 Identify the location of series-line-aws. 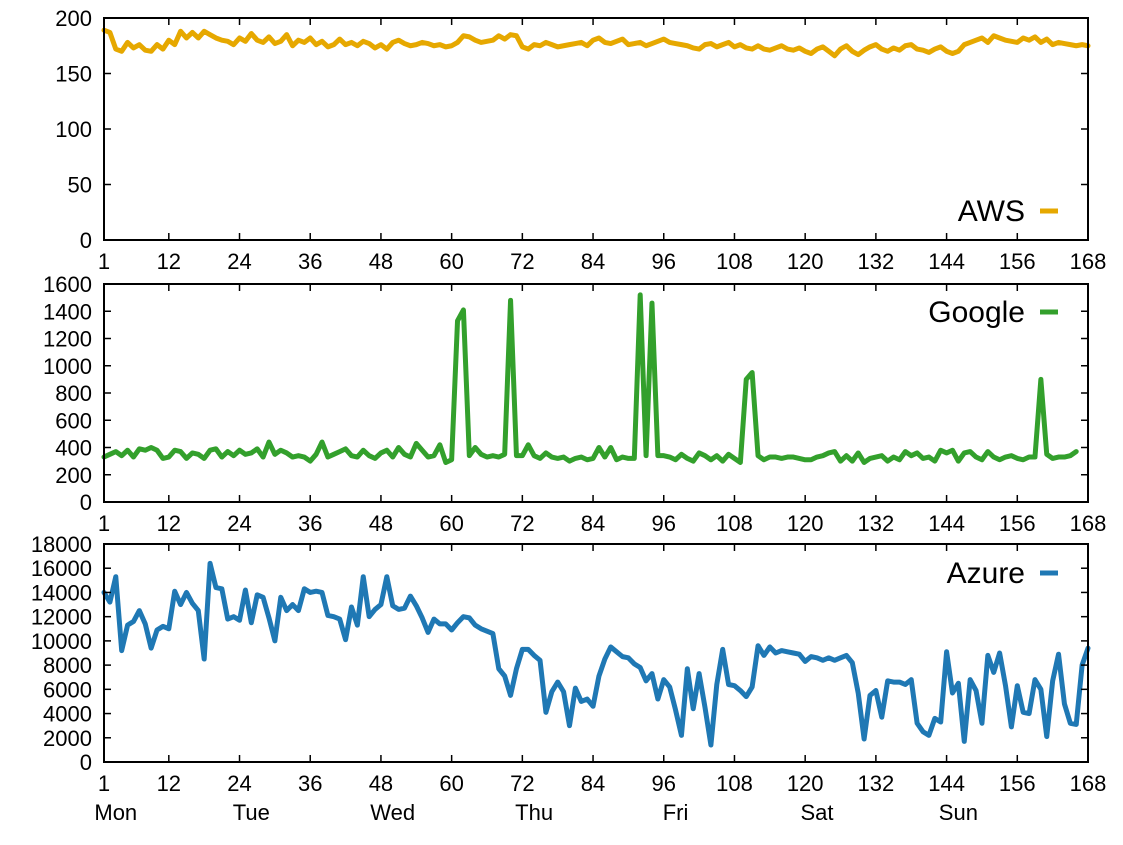
(596, 43).